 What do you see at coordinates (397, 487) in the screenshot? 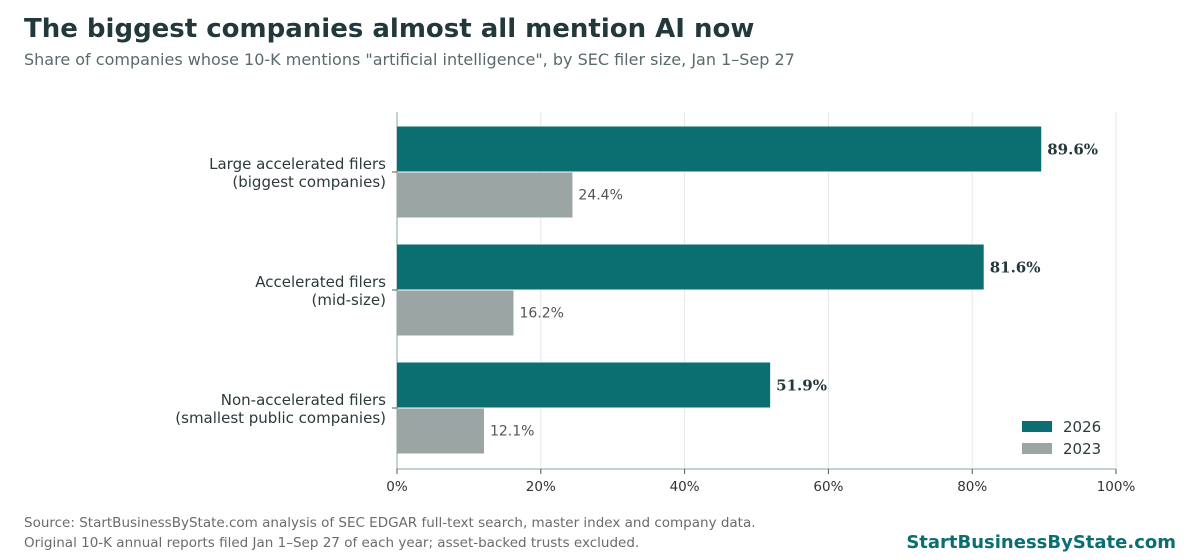
I see `x-tick-label: 0%` at bounding box center [397, 487].